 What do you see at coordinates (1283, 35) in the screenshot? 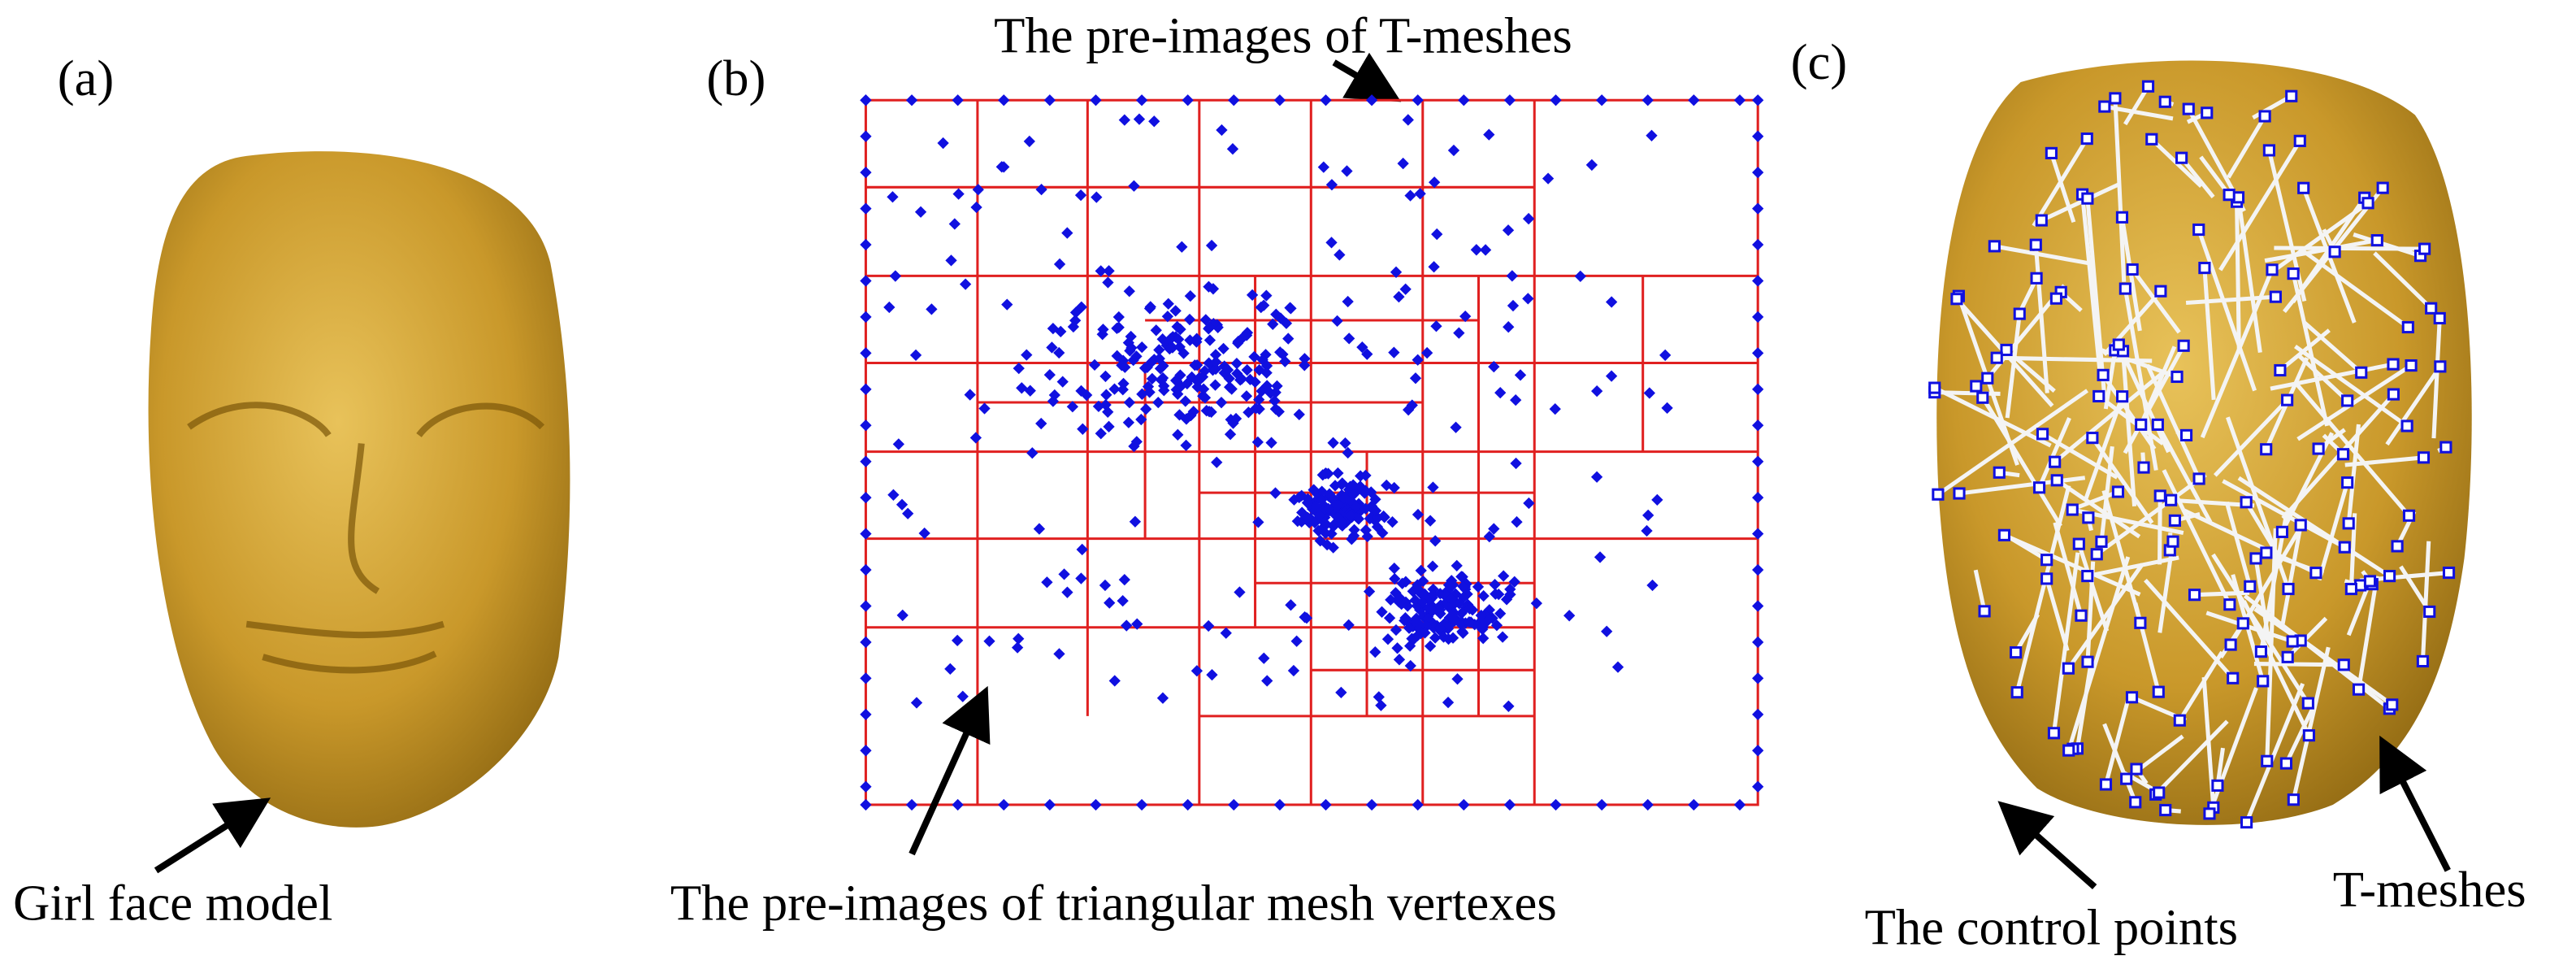
I see `note: The pre-images of T-meshes` at bounding box center [1283, 35].